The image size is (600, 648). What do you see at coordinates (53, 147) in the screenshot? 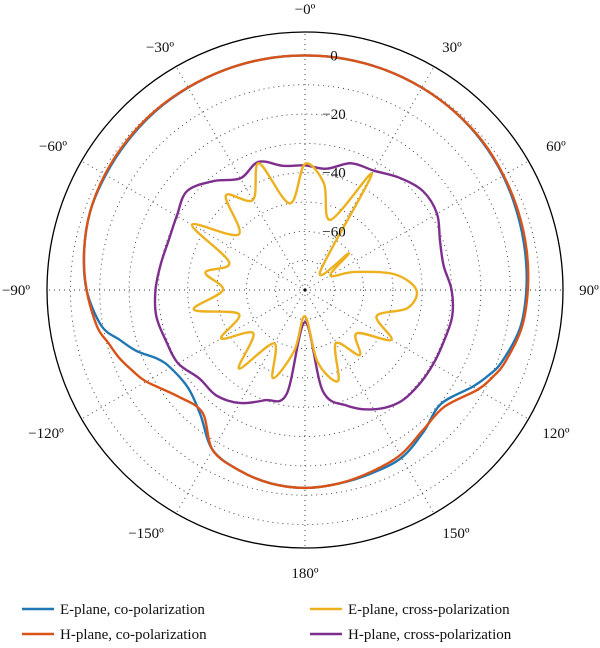
I see `angle-tick-label: −60º` at bounding box center [53, 147].